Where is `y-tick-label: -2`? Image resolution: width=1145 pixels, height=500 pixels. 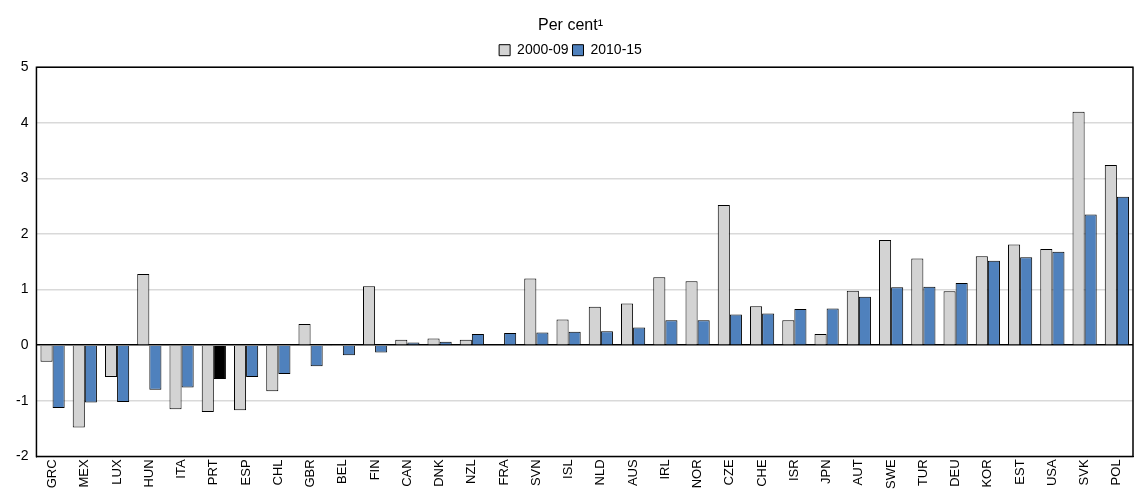
y-tick-label: -2 is located at coordinates (22, 455).